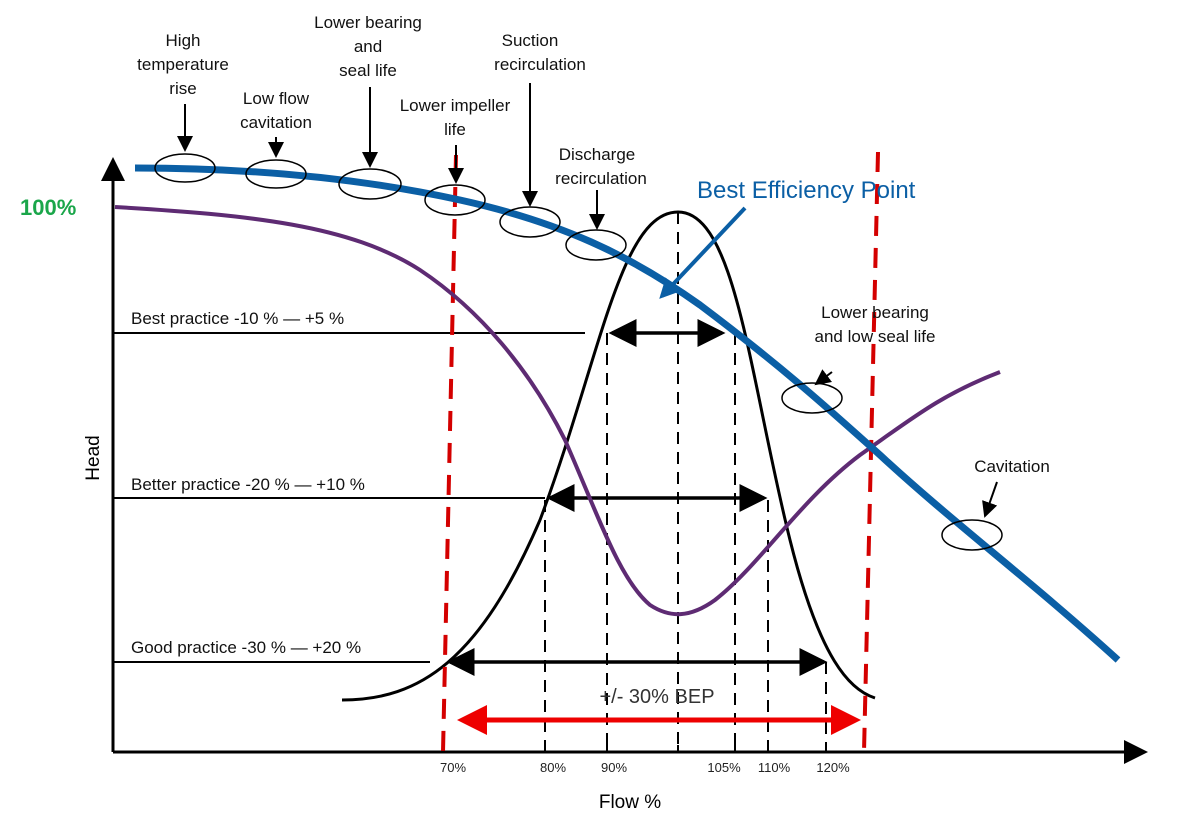 The width and height of the screenshot is (1179, 827). I want to click on x-tick-label: 90%, so click(614, 767).